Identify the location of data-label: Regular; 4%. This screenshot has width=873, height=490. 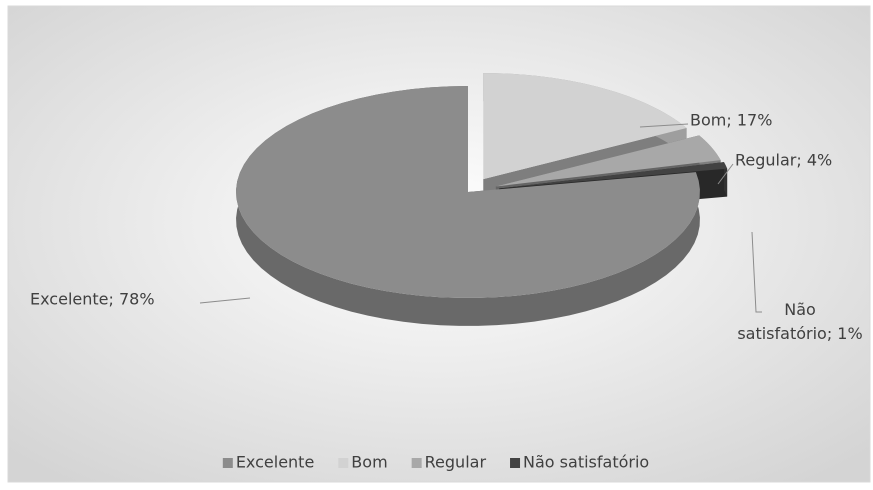
(783, 160).